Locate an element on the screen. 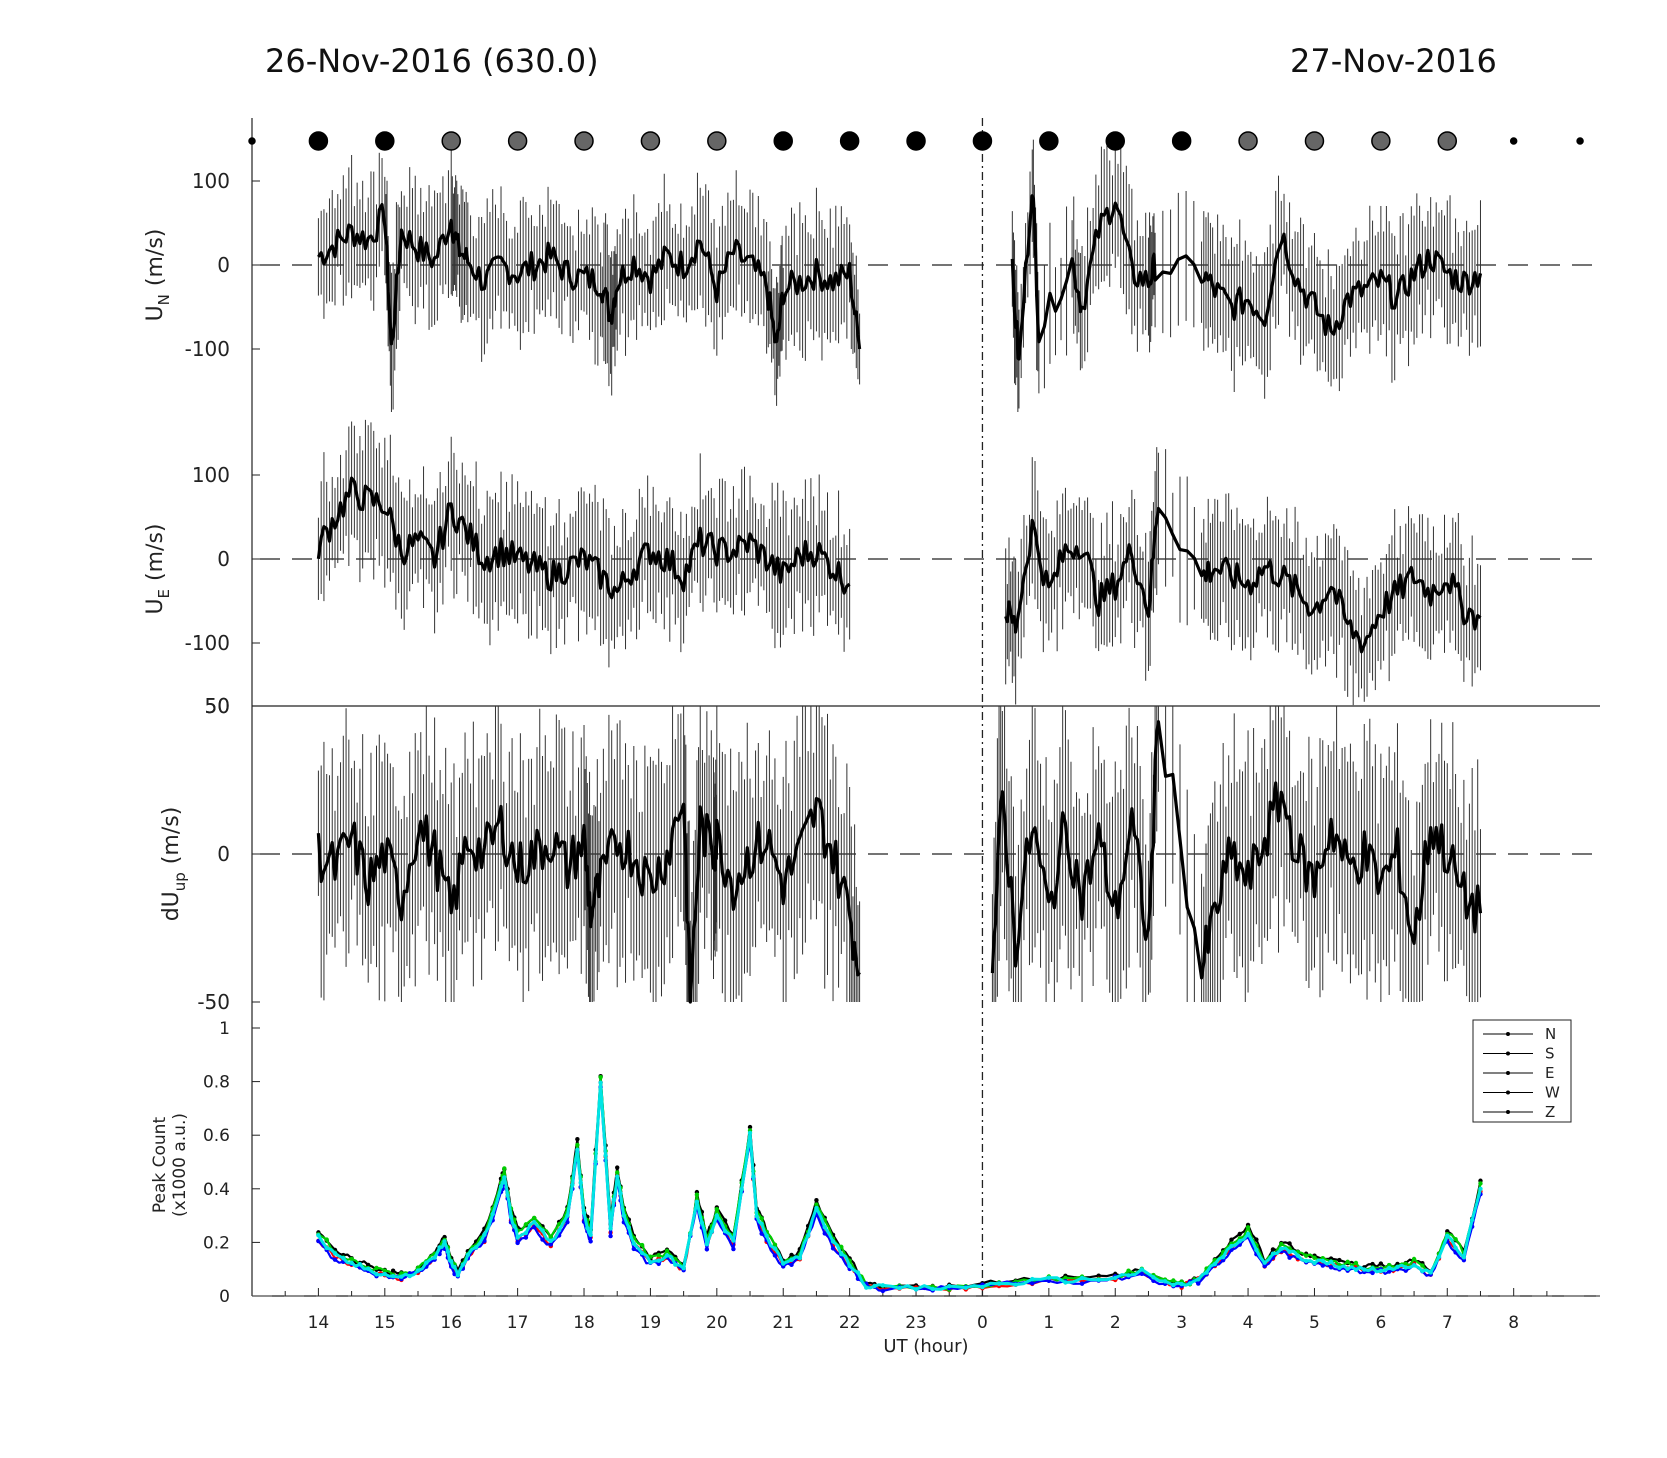  legend-label: N is located at coordinates (1550, 1034).